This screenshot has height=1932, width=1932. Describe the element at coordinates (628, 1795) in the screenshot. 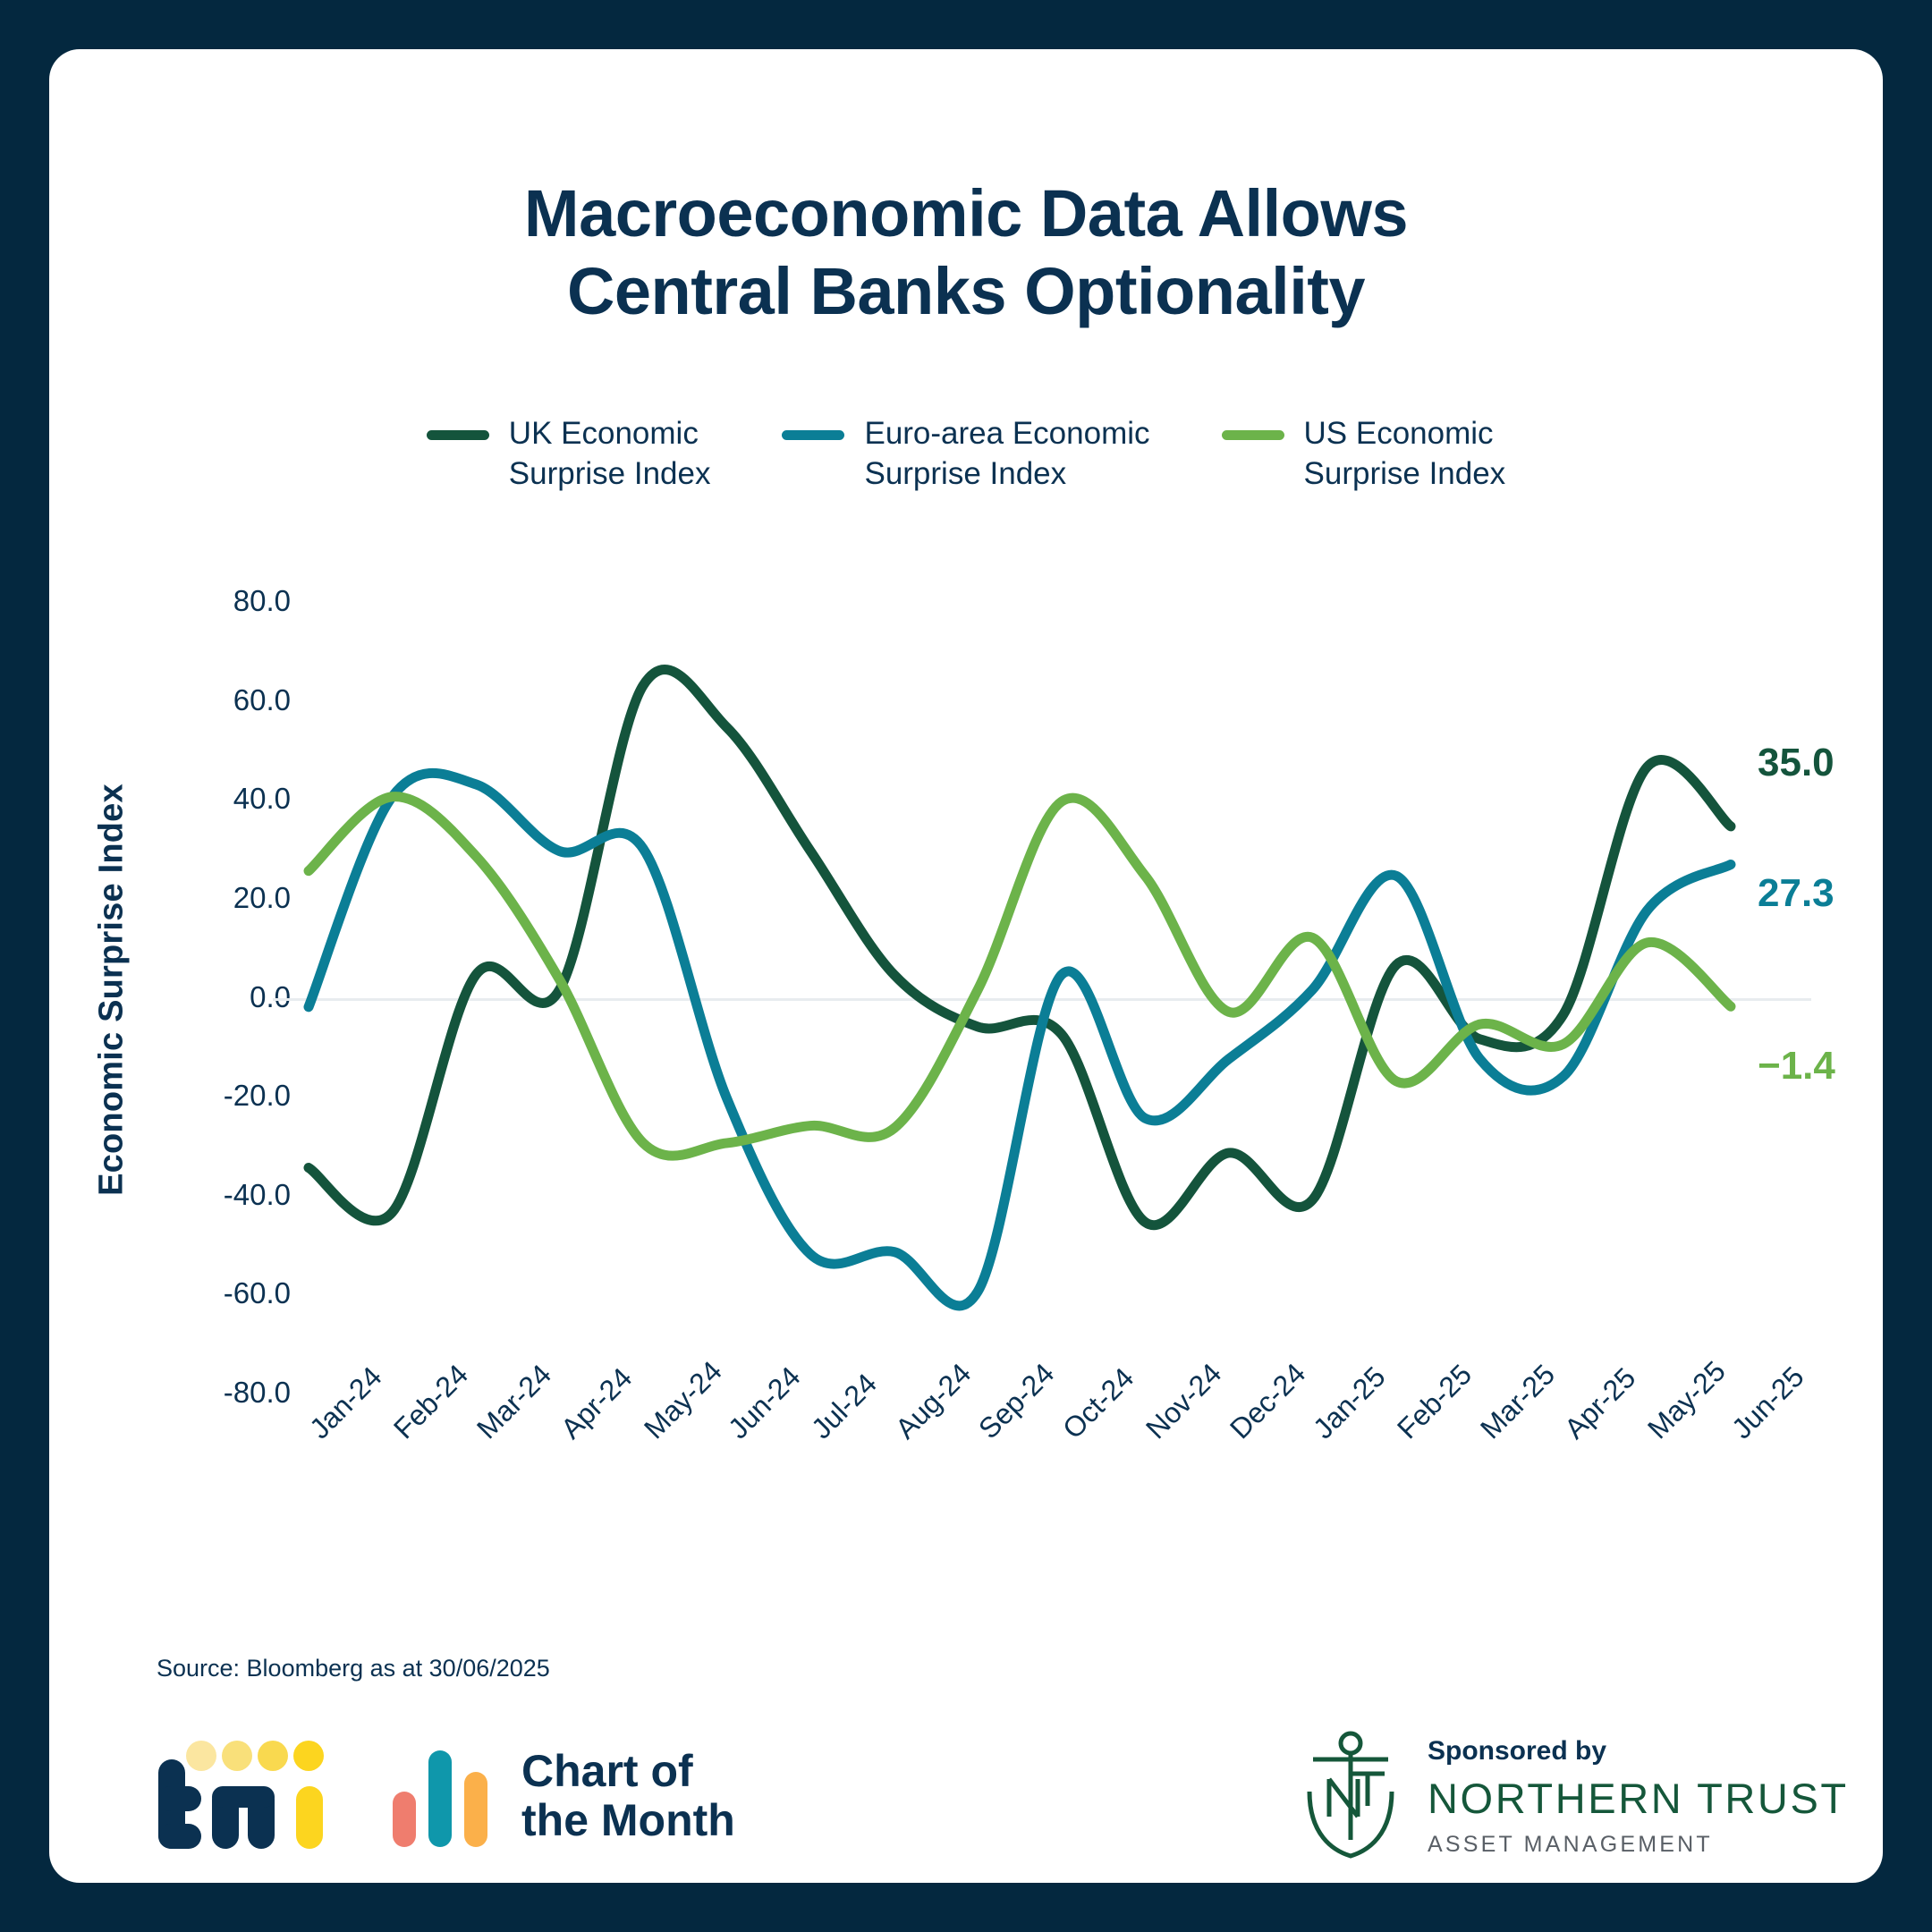

I see `chart-of-the-month-text: Chart of the Month` at that location.